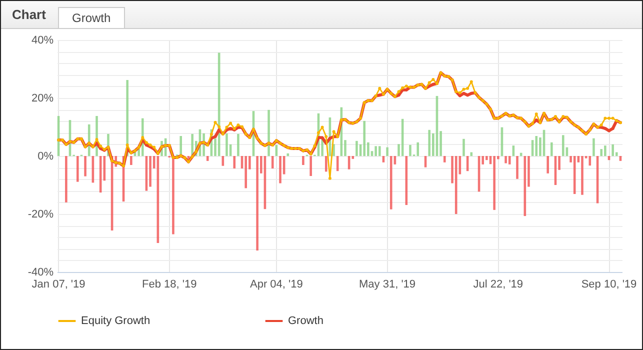  What do you see at coordinates (609, 284) in the screenshot?
I see `x-tick-label: Sep 10, '19` at bounding box center [609, 284].